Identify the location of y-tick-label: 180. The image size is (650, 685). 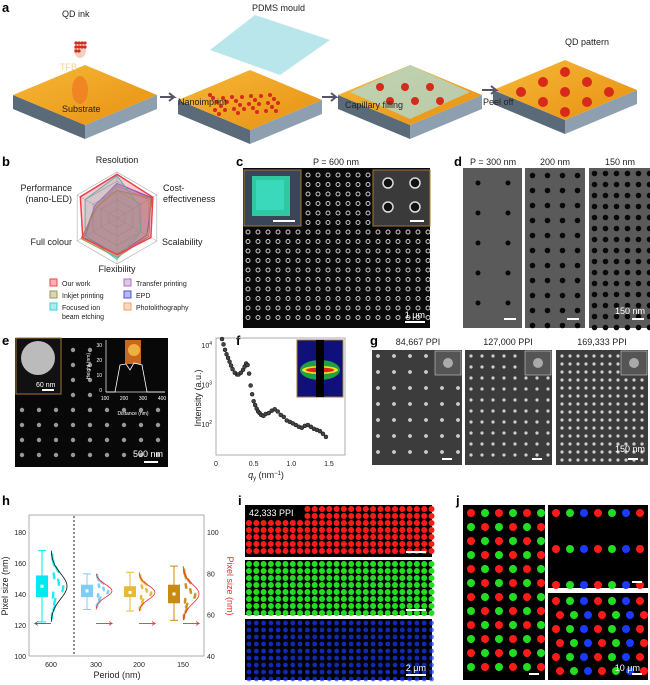
(20, 533).